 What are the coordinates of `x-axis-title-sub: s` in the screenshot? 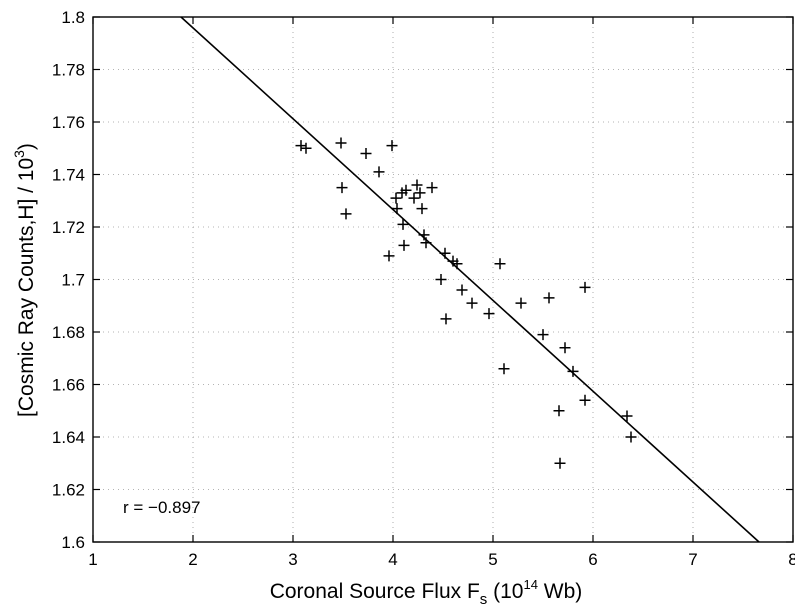 It's located at (484, 599).